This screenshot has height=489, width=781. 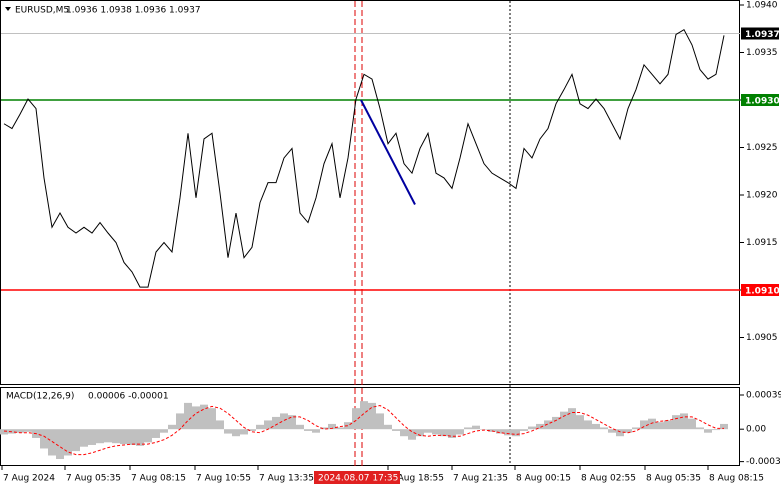 What do you see at coordinates (763, 462) in the screenshot?
I see `y-tick-label: -0.00037` at bounding box center [763, 462].